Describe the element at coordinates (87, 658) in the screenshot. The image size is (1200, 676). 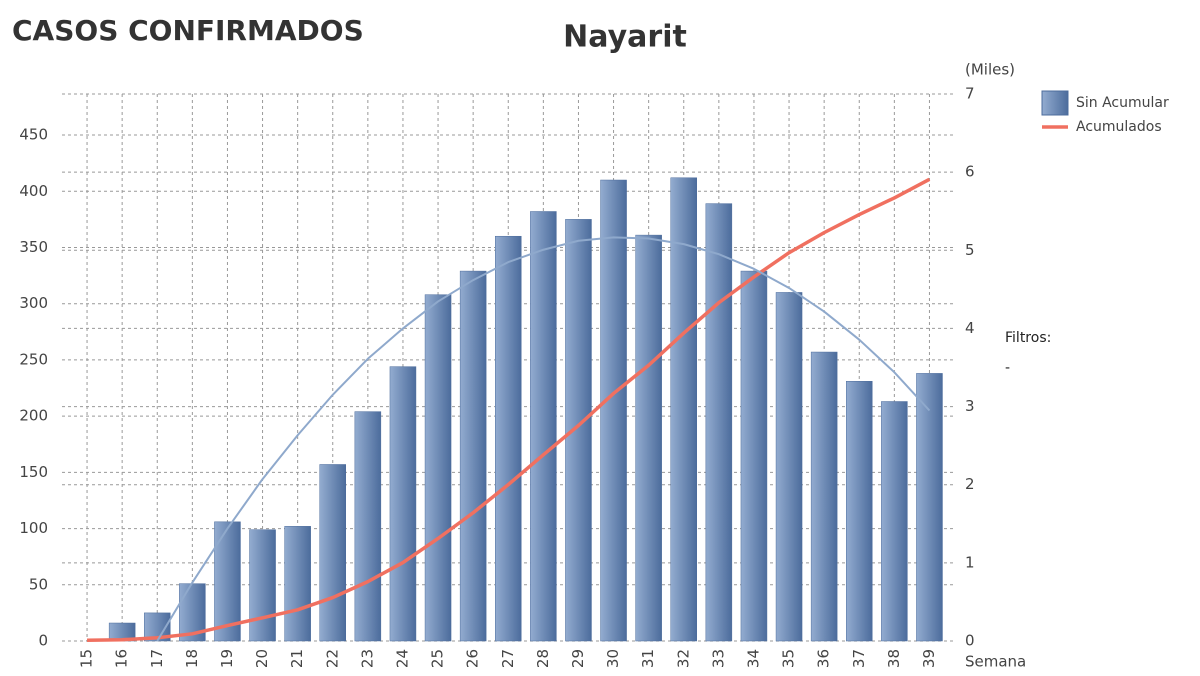
I see `x-tick-label: 15` at that location.